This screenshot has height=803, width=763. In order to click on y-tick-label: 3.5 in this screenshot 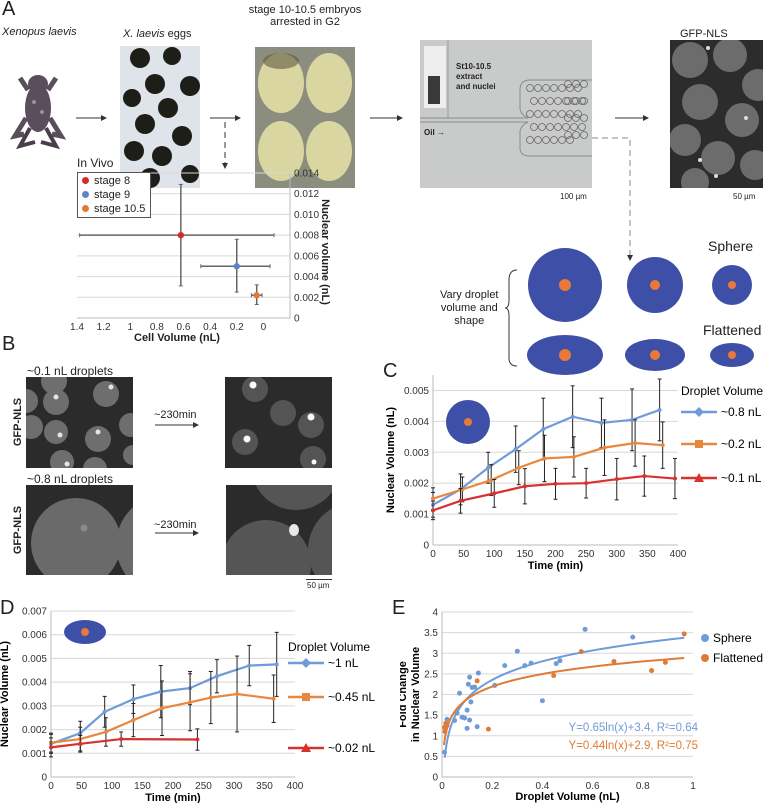, I will do `click(431, 633)`.